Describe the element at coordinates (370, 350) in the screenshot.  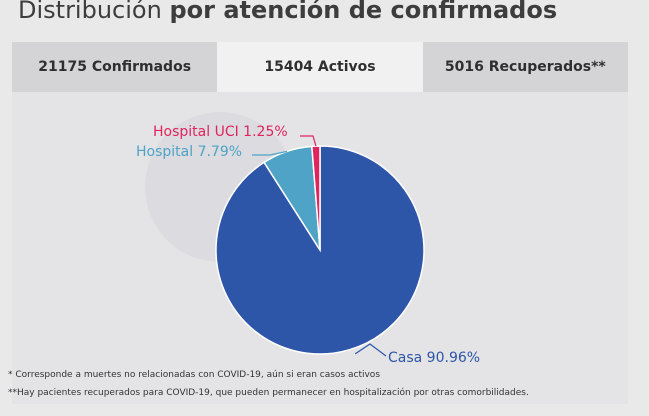
I see `leader-casa` at that location.